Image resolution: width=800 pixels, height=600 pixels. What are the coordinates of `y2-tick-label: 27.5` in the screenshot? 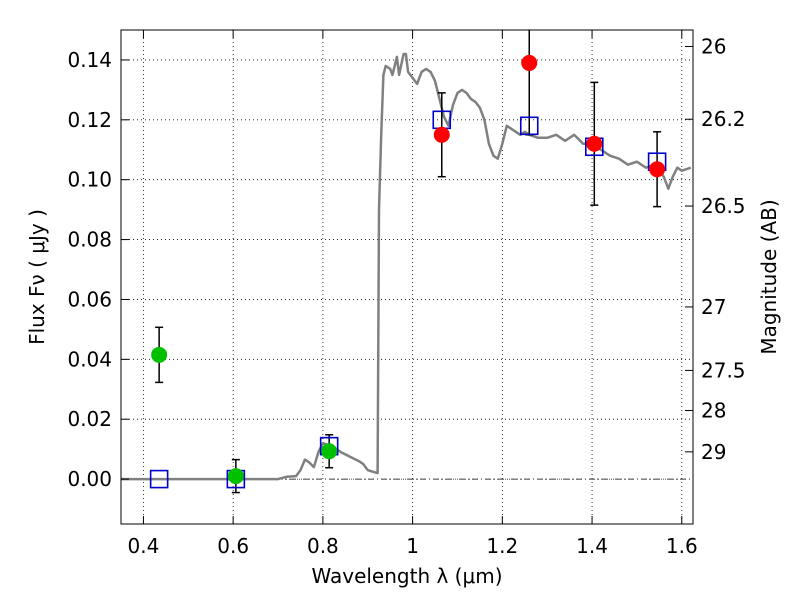 It's located at (723, 370).